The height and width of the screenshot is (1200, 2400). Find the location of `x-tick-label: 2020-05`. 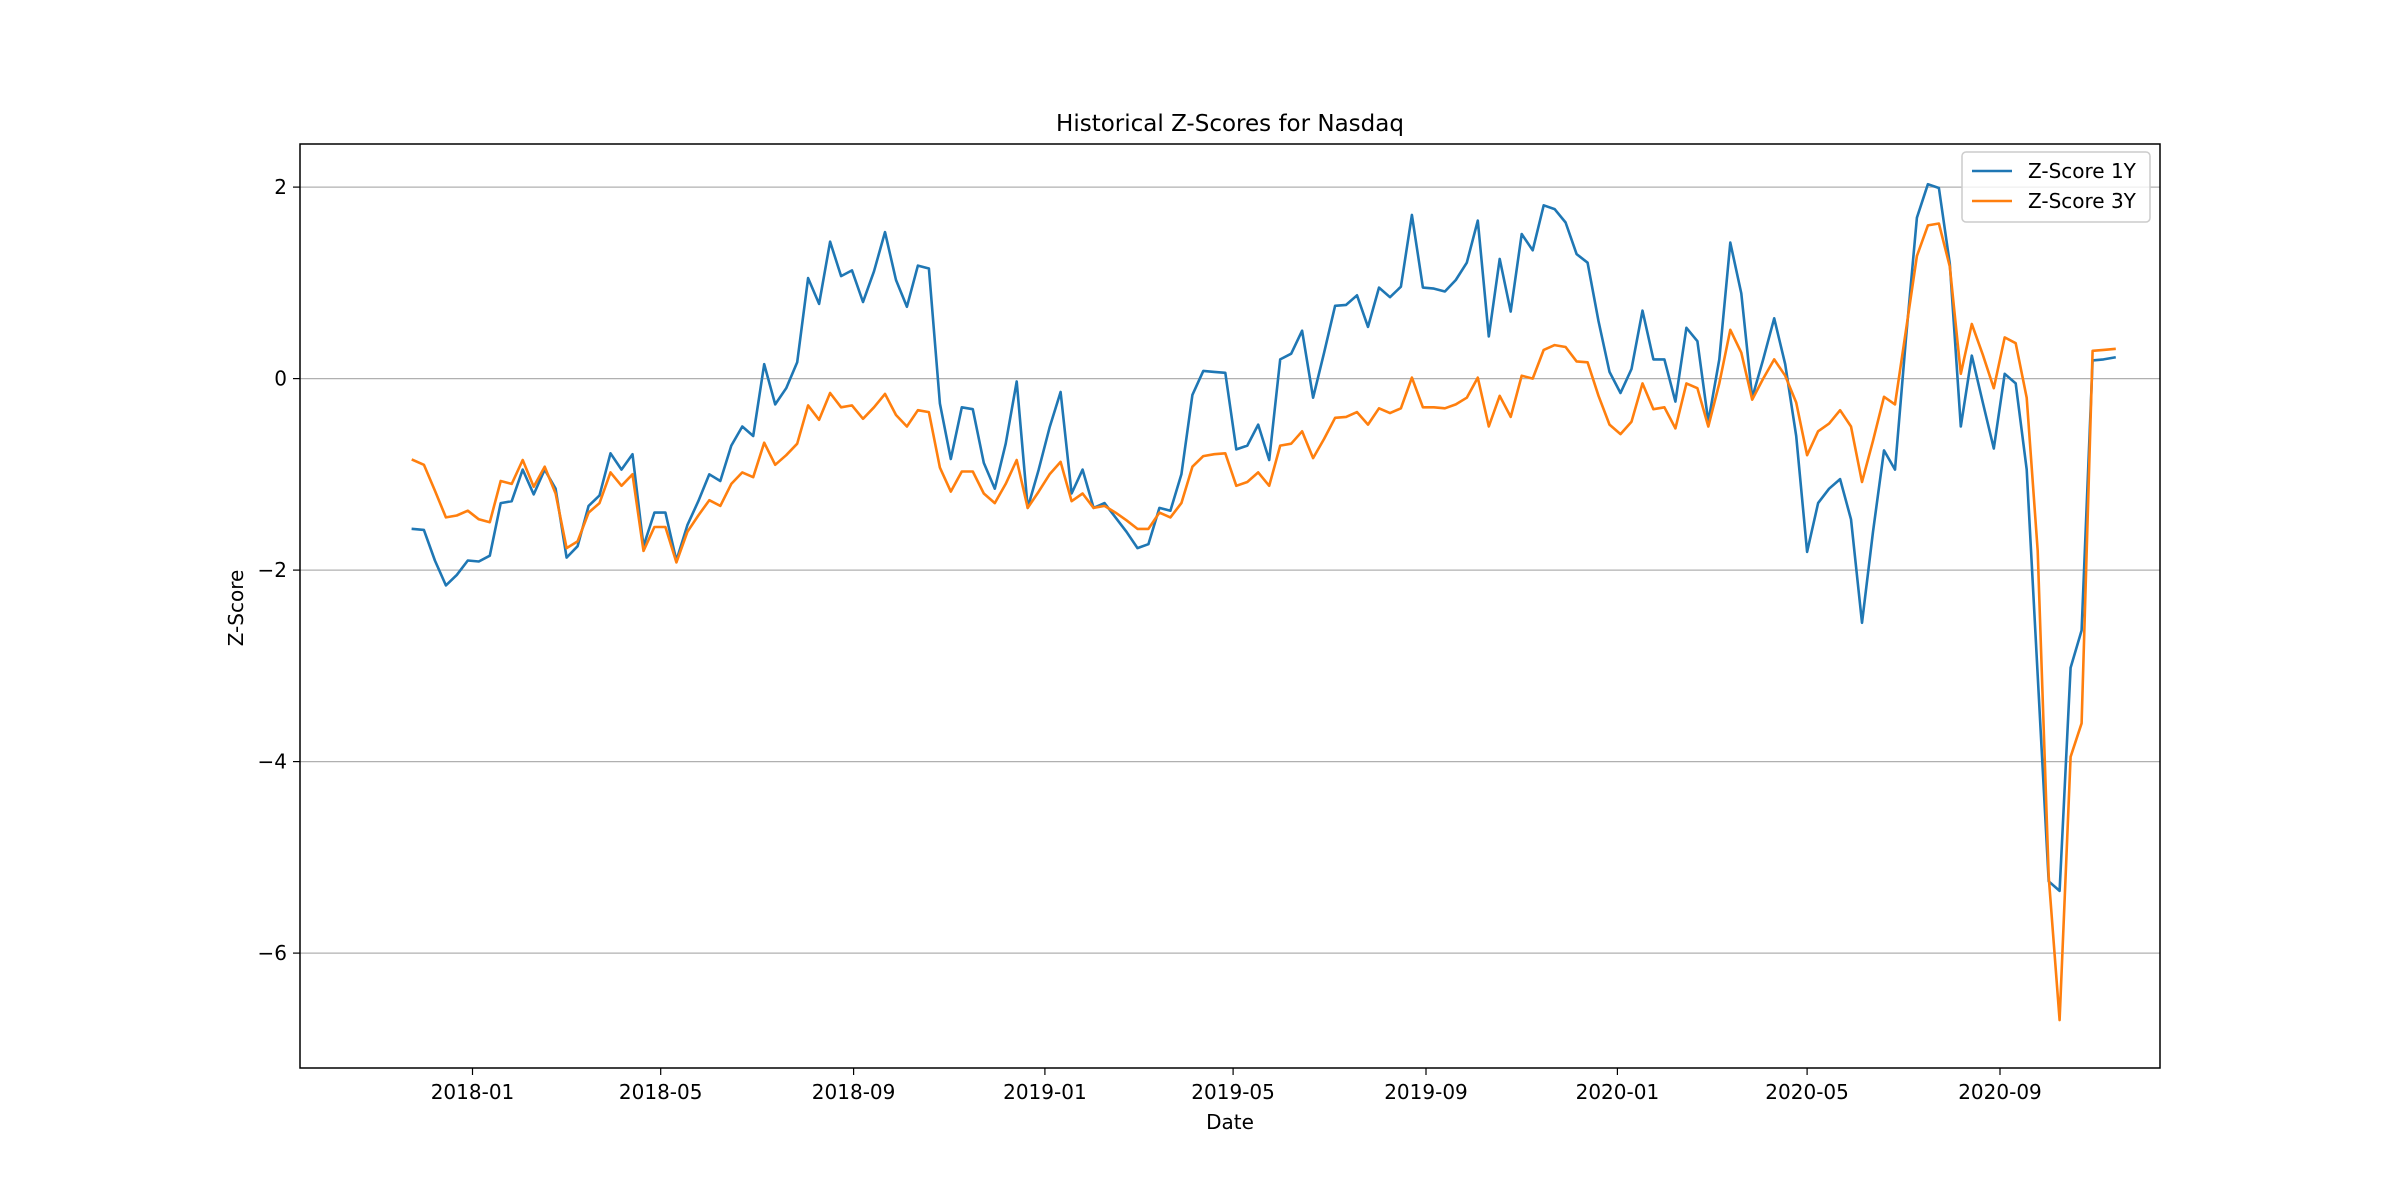

x-tick-label: 2020-05 is located at coordinates (1807, 1092).